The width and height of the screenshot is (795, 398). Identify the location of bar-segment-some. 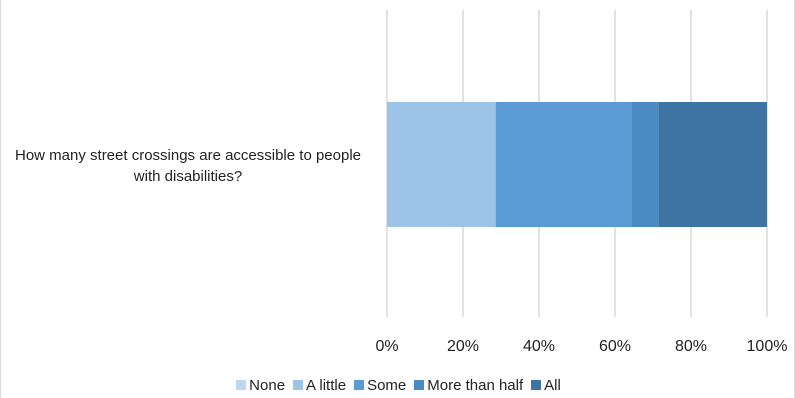
(563, 164).